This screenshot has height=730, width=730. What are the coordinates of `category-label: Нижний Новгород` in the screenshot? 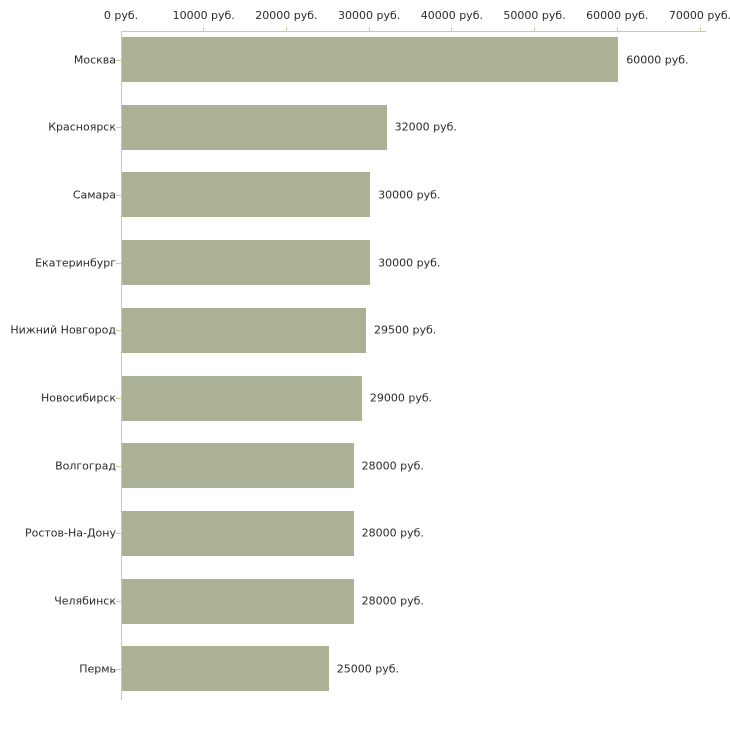 It's located at (63, 330).